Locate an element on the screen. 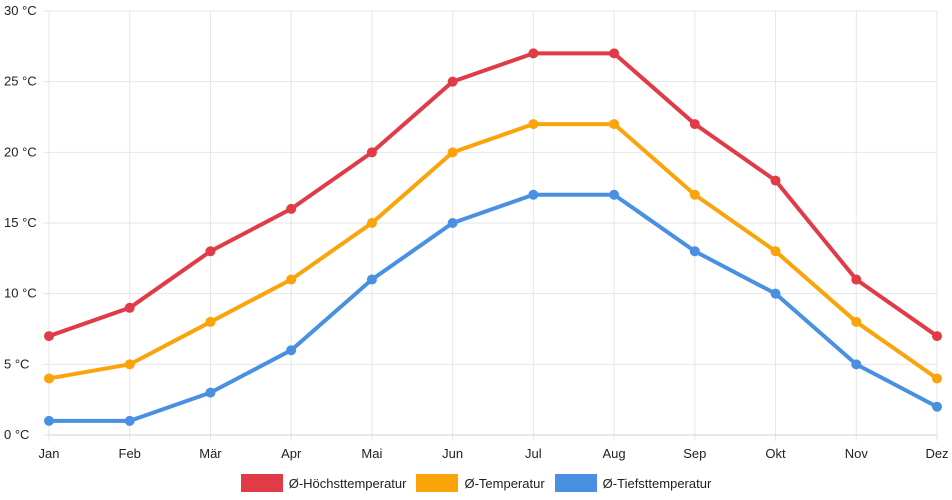 Image resolution: width=952 pixels, height=500 pixels. y-tick-label: 5 °C is located at coordinates (16, 363).